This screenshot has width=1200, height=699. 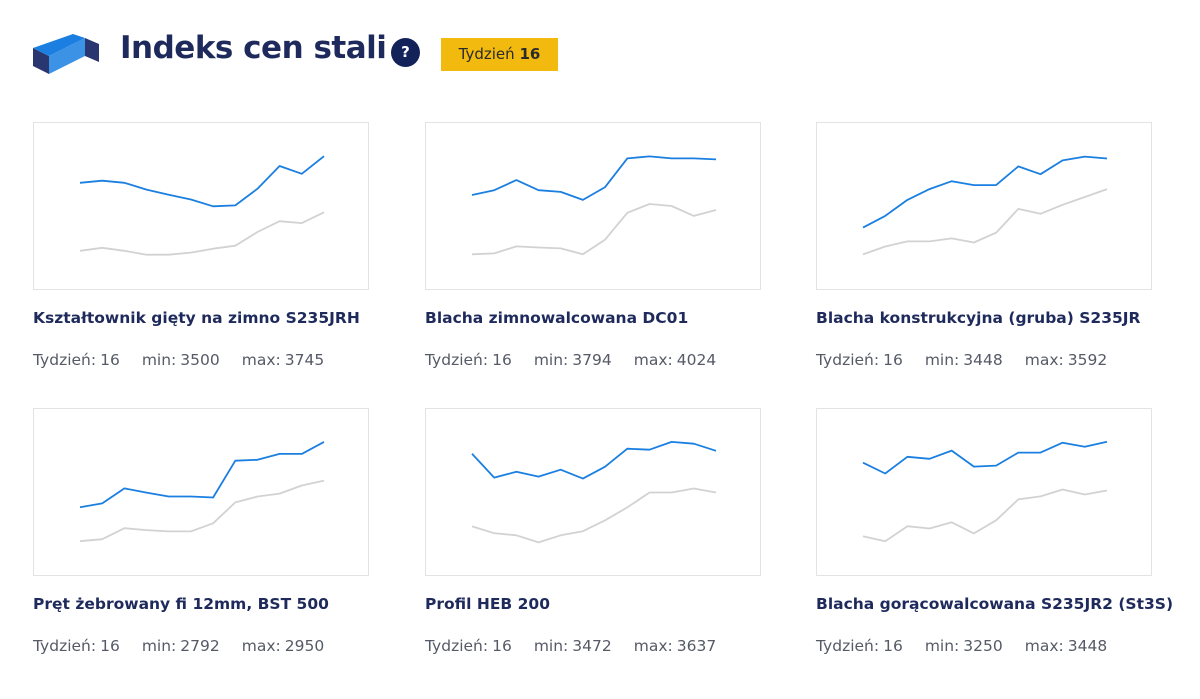 What do you see at coordinates (304, 646) in the screenshot?
I see `stat-value: 2950` at bounding box center [304, 646].